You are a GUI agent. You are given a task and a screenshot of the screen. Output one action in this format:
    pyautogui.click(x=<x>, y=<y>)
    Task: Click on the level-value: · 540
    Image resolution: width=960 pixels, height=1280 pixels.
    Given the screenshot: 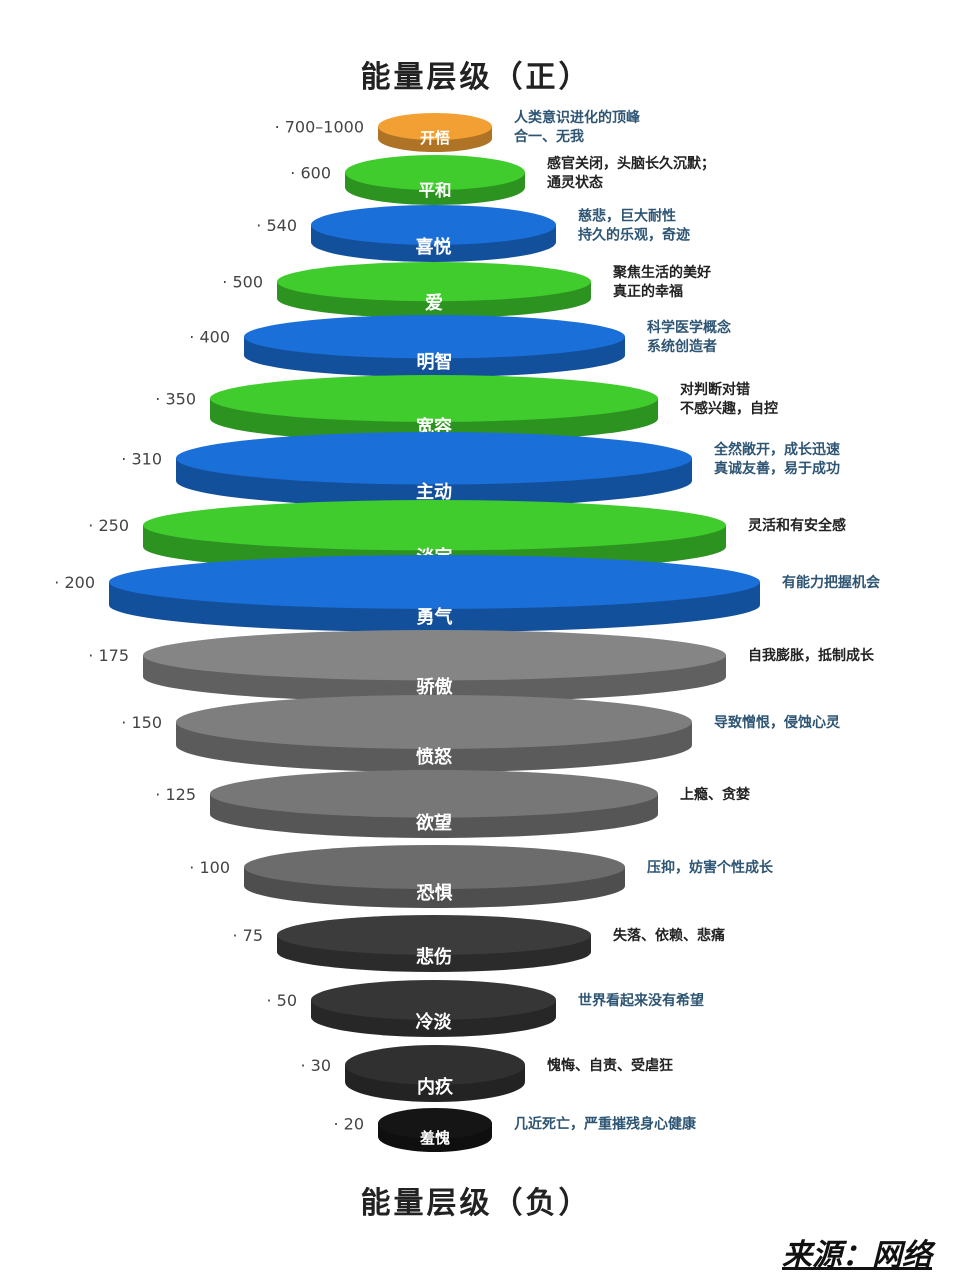 What is the action you would take?
    pyautogui.click(x=276, y=225)
    